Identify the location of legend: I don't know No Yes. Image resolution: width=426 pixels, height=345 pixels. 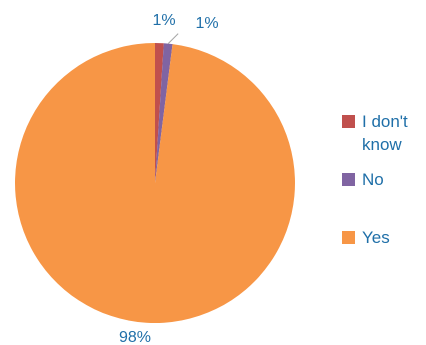
(383, 179).